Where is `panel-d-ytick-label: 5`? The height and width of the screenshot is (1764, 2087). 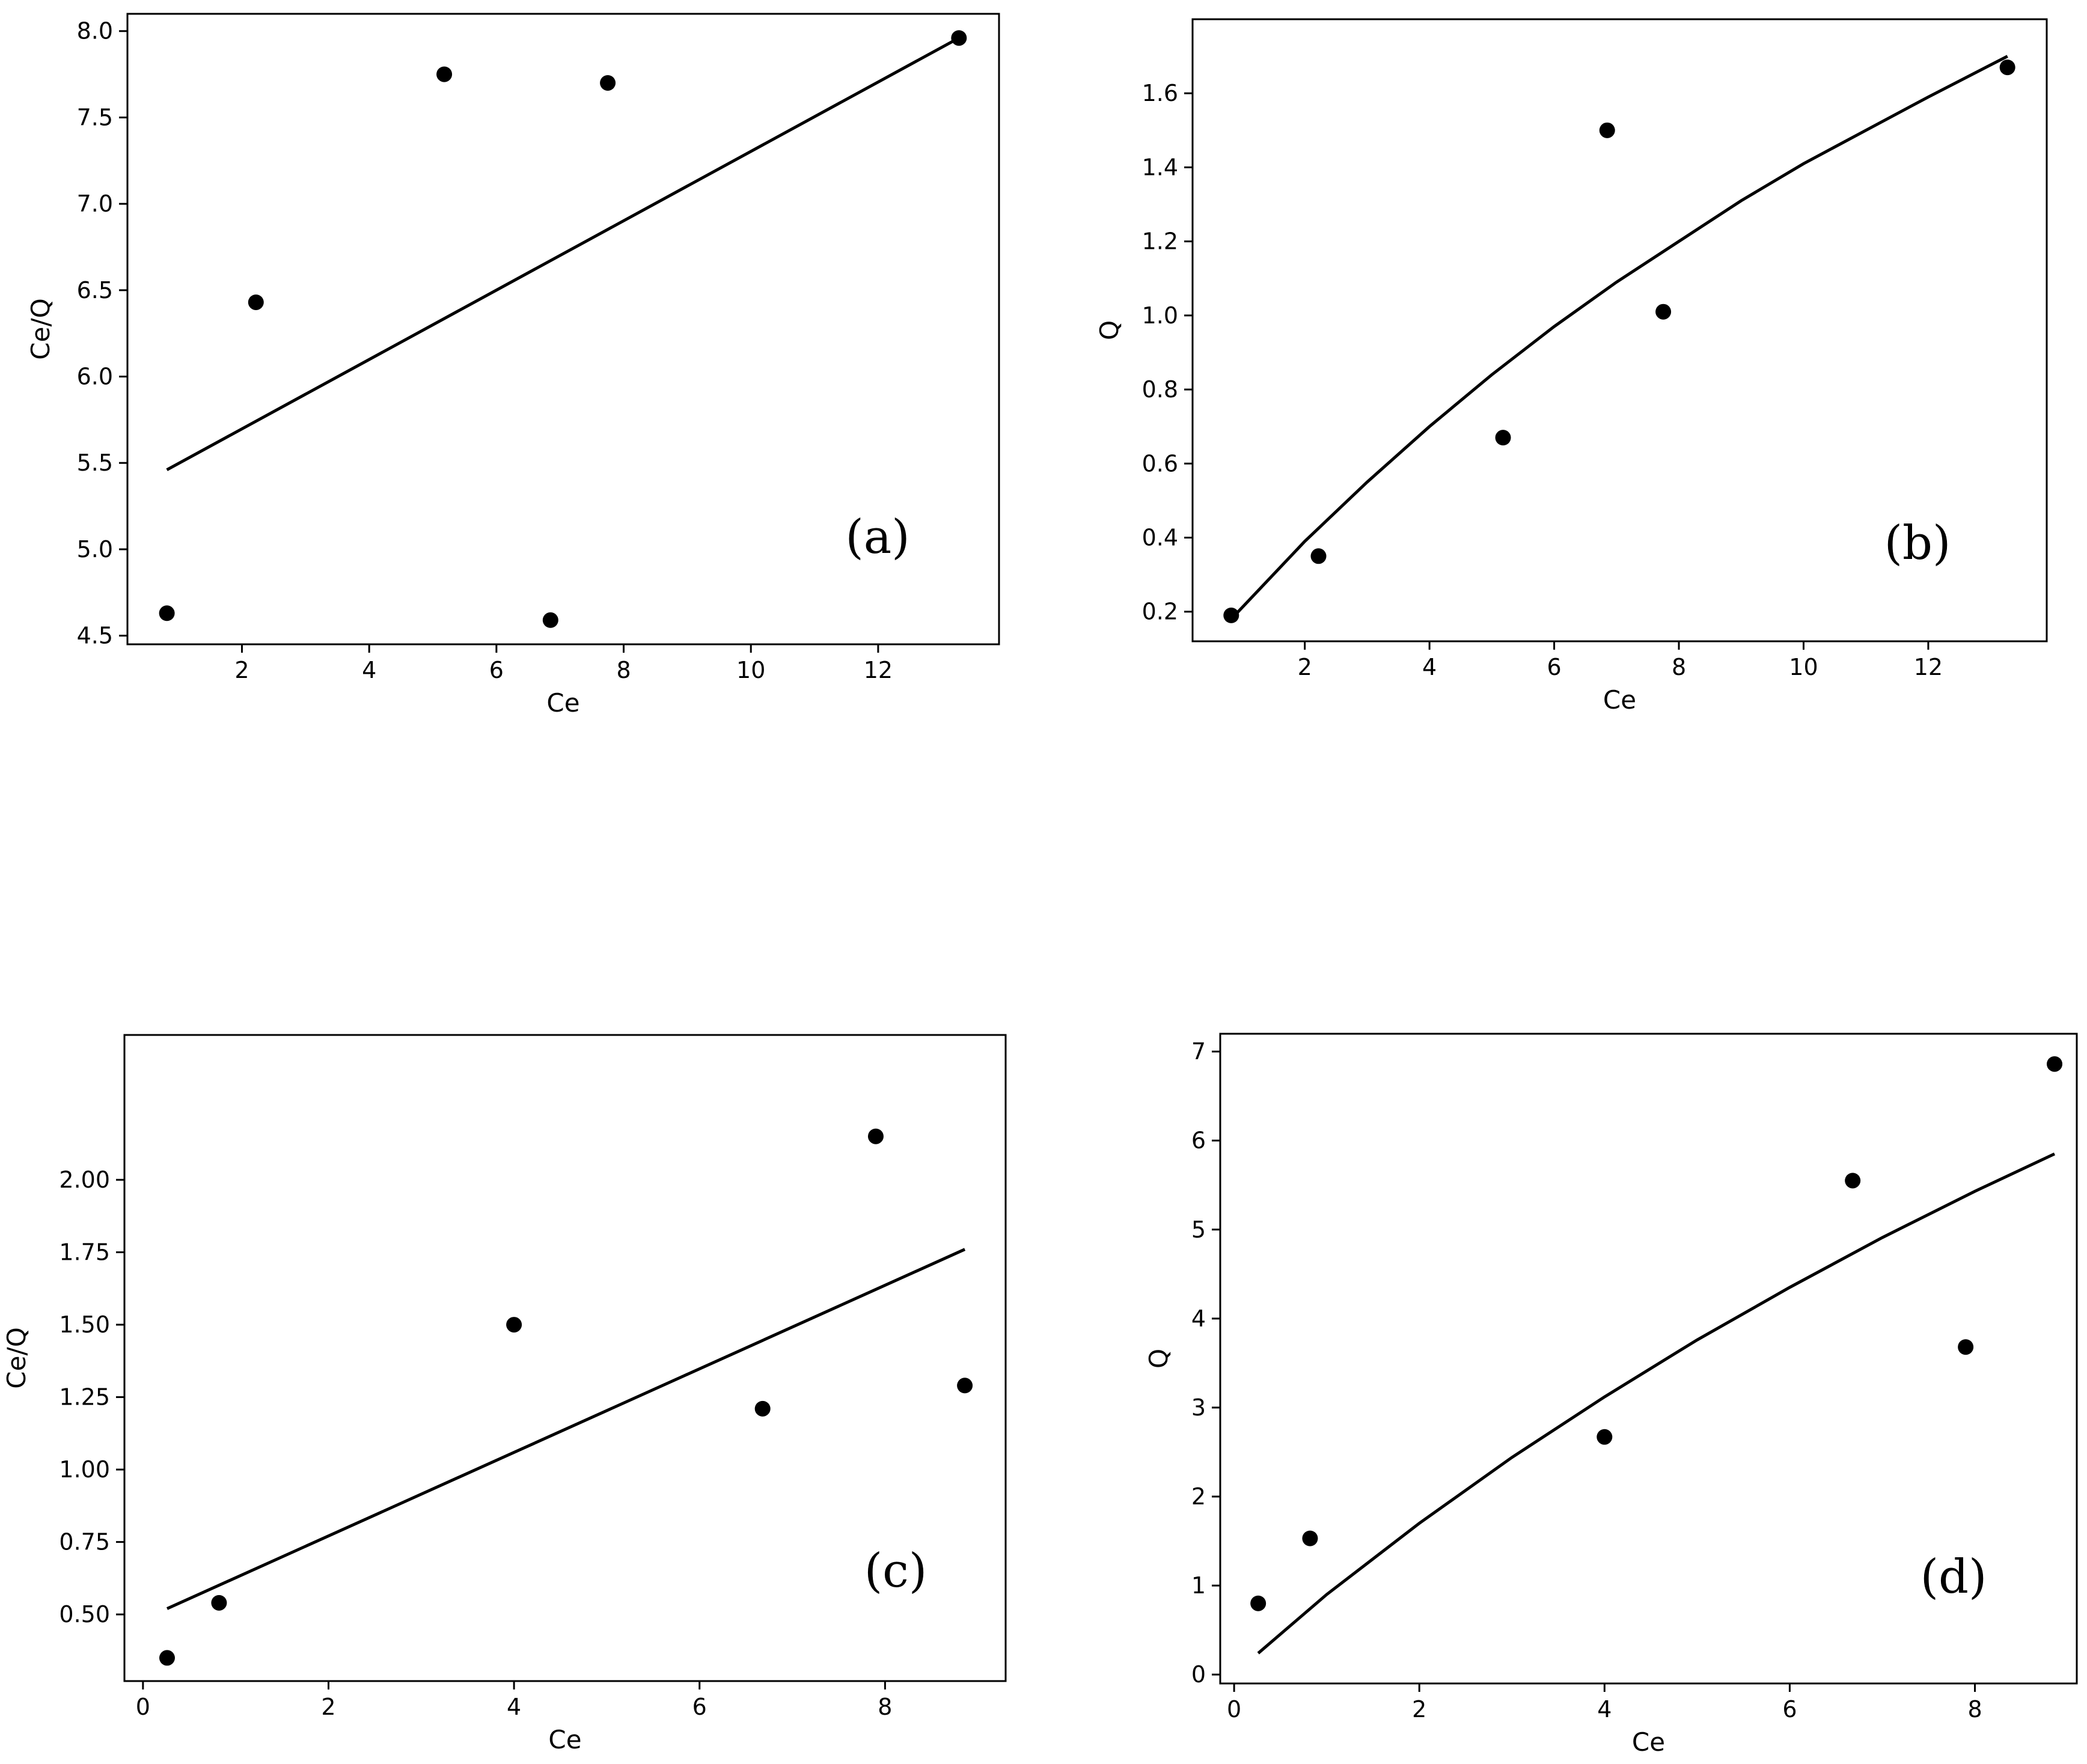 panel-d-ytick-label: 5 is located at coordinates (1198, 1229).